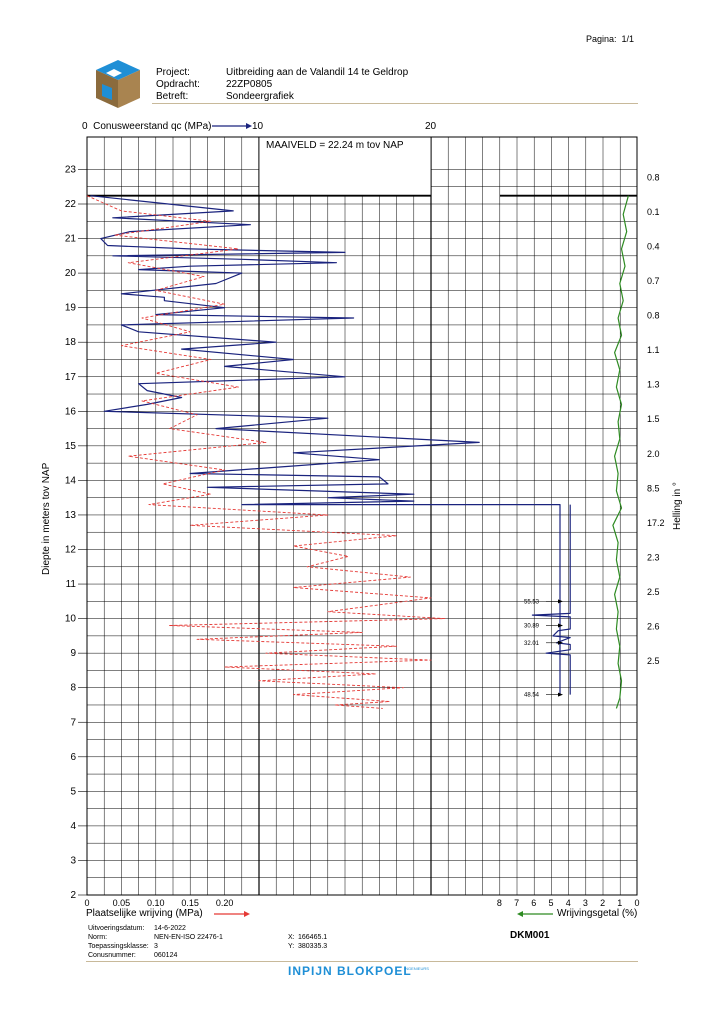 The width and height of the screenshot is (724, 1024). I want to click on incline-value: 1.5, so click(653, 419).